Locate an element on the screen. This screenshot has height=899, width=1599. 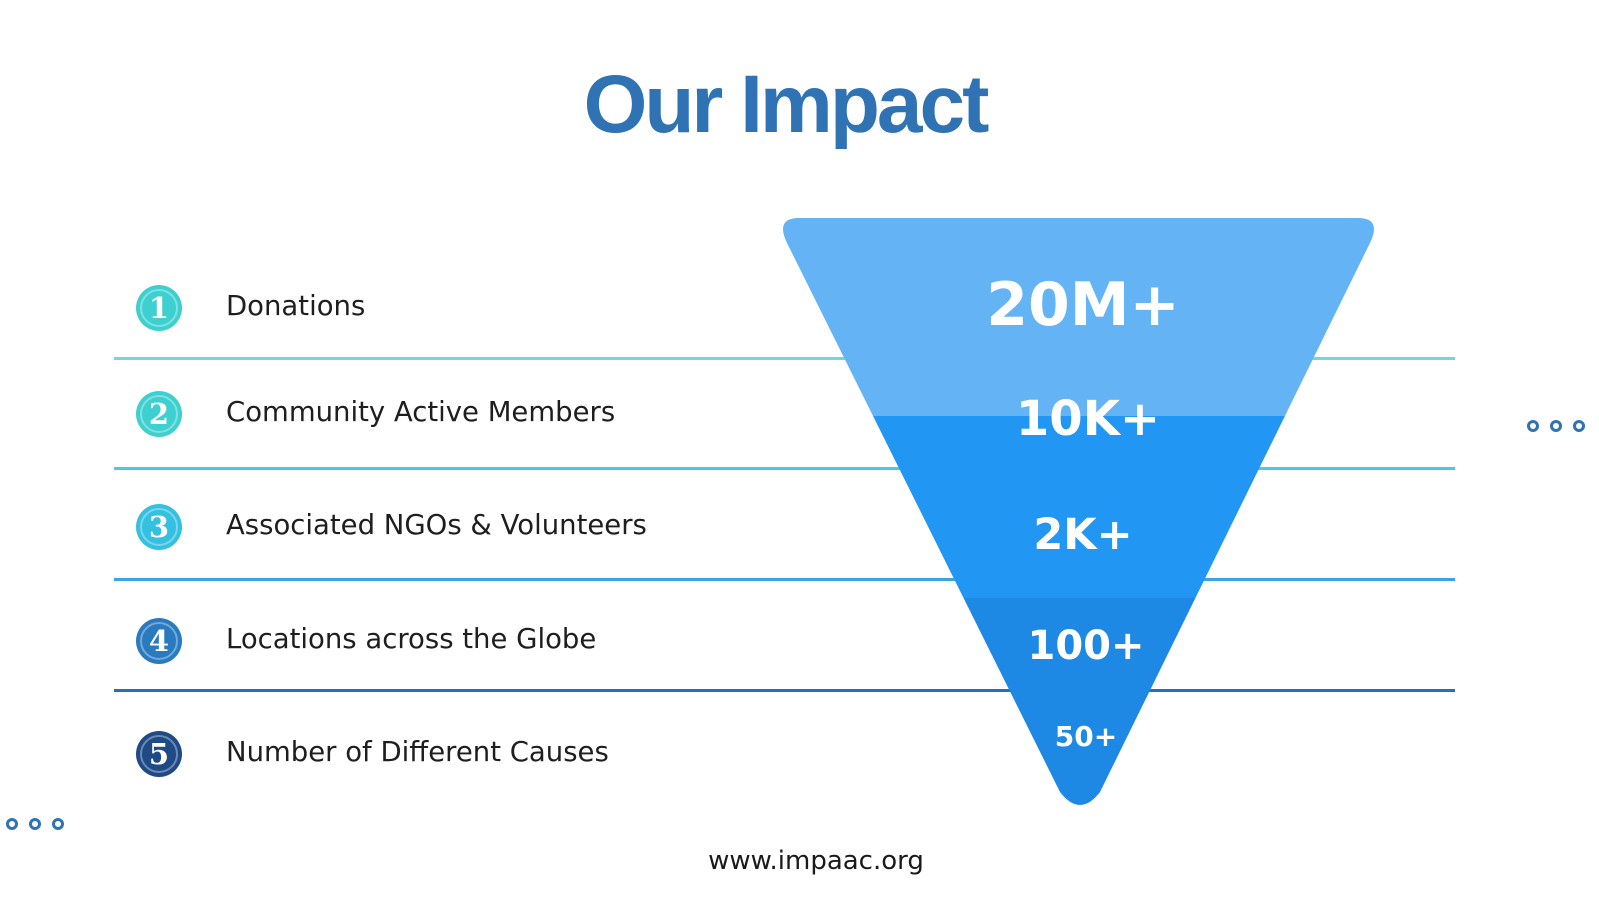
badge-number: 1 is located at coordinates (159, 308).